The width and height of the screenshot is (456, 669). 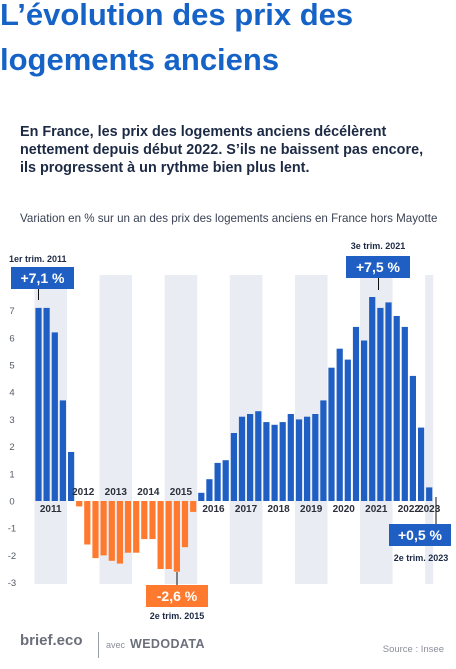 What do you see at coordinates (177, 616) in the screenshot?
I see `annotation-label-2: 2e trim. 2015` at bounding box center [177, 616].